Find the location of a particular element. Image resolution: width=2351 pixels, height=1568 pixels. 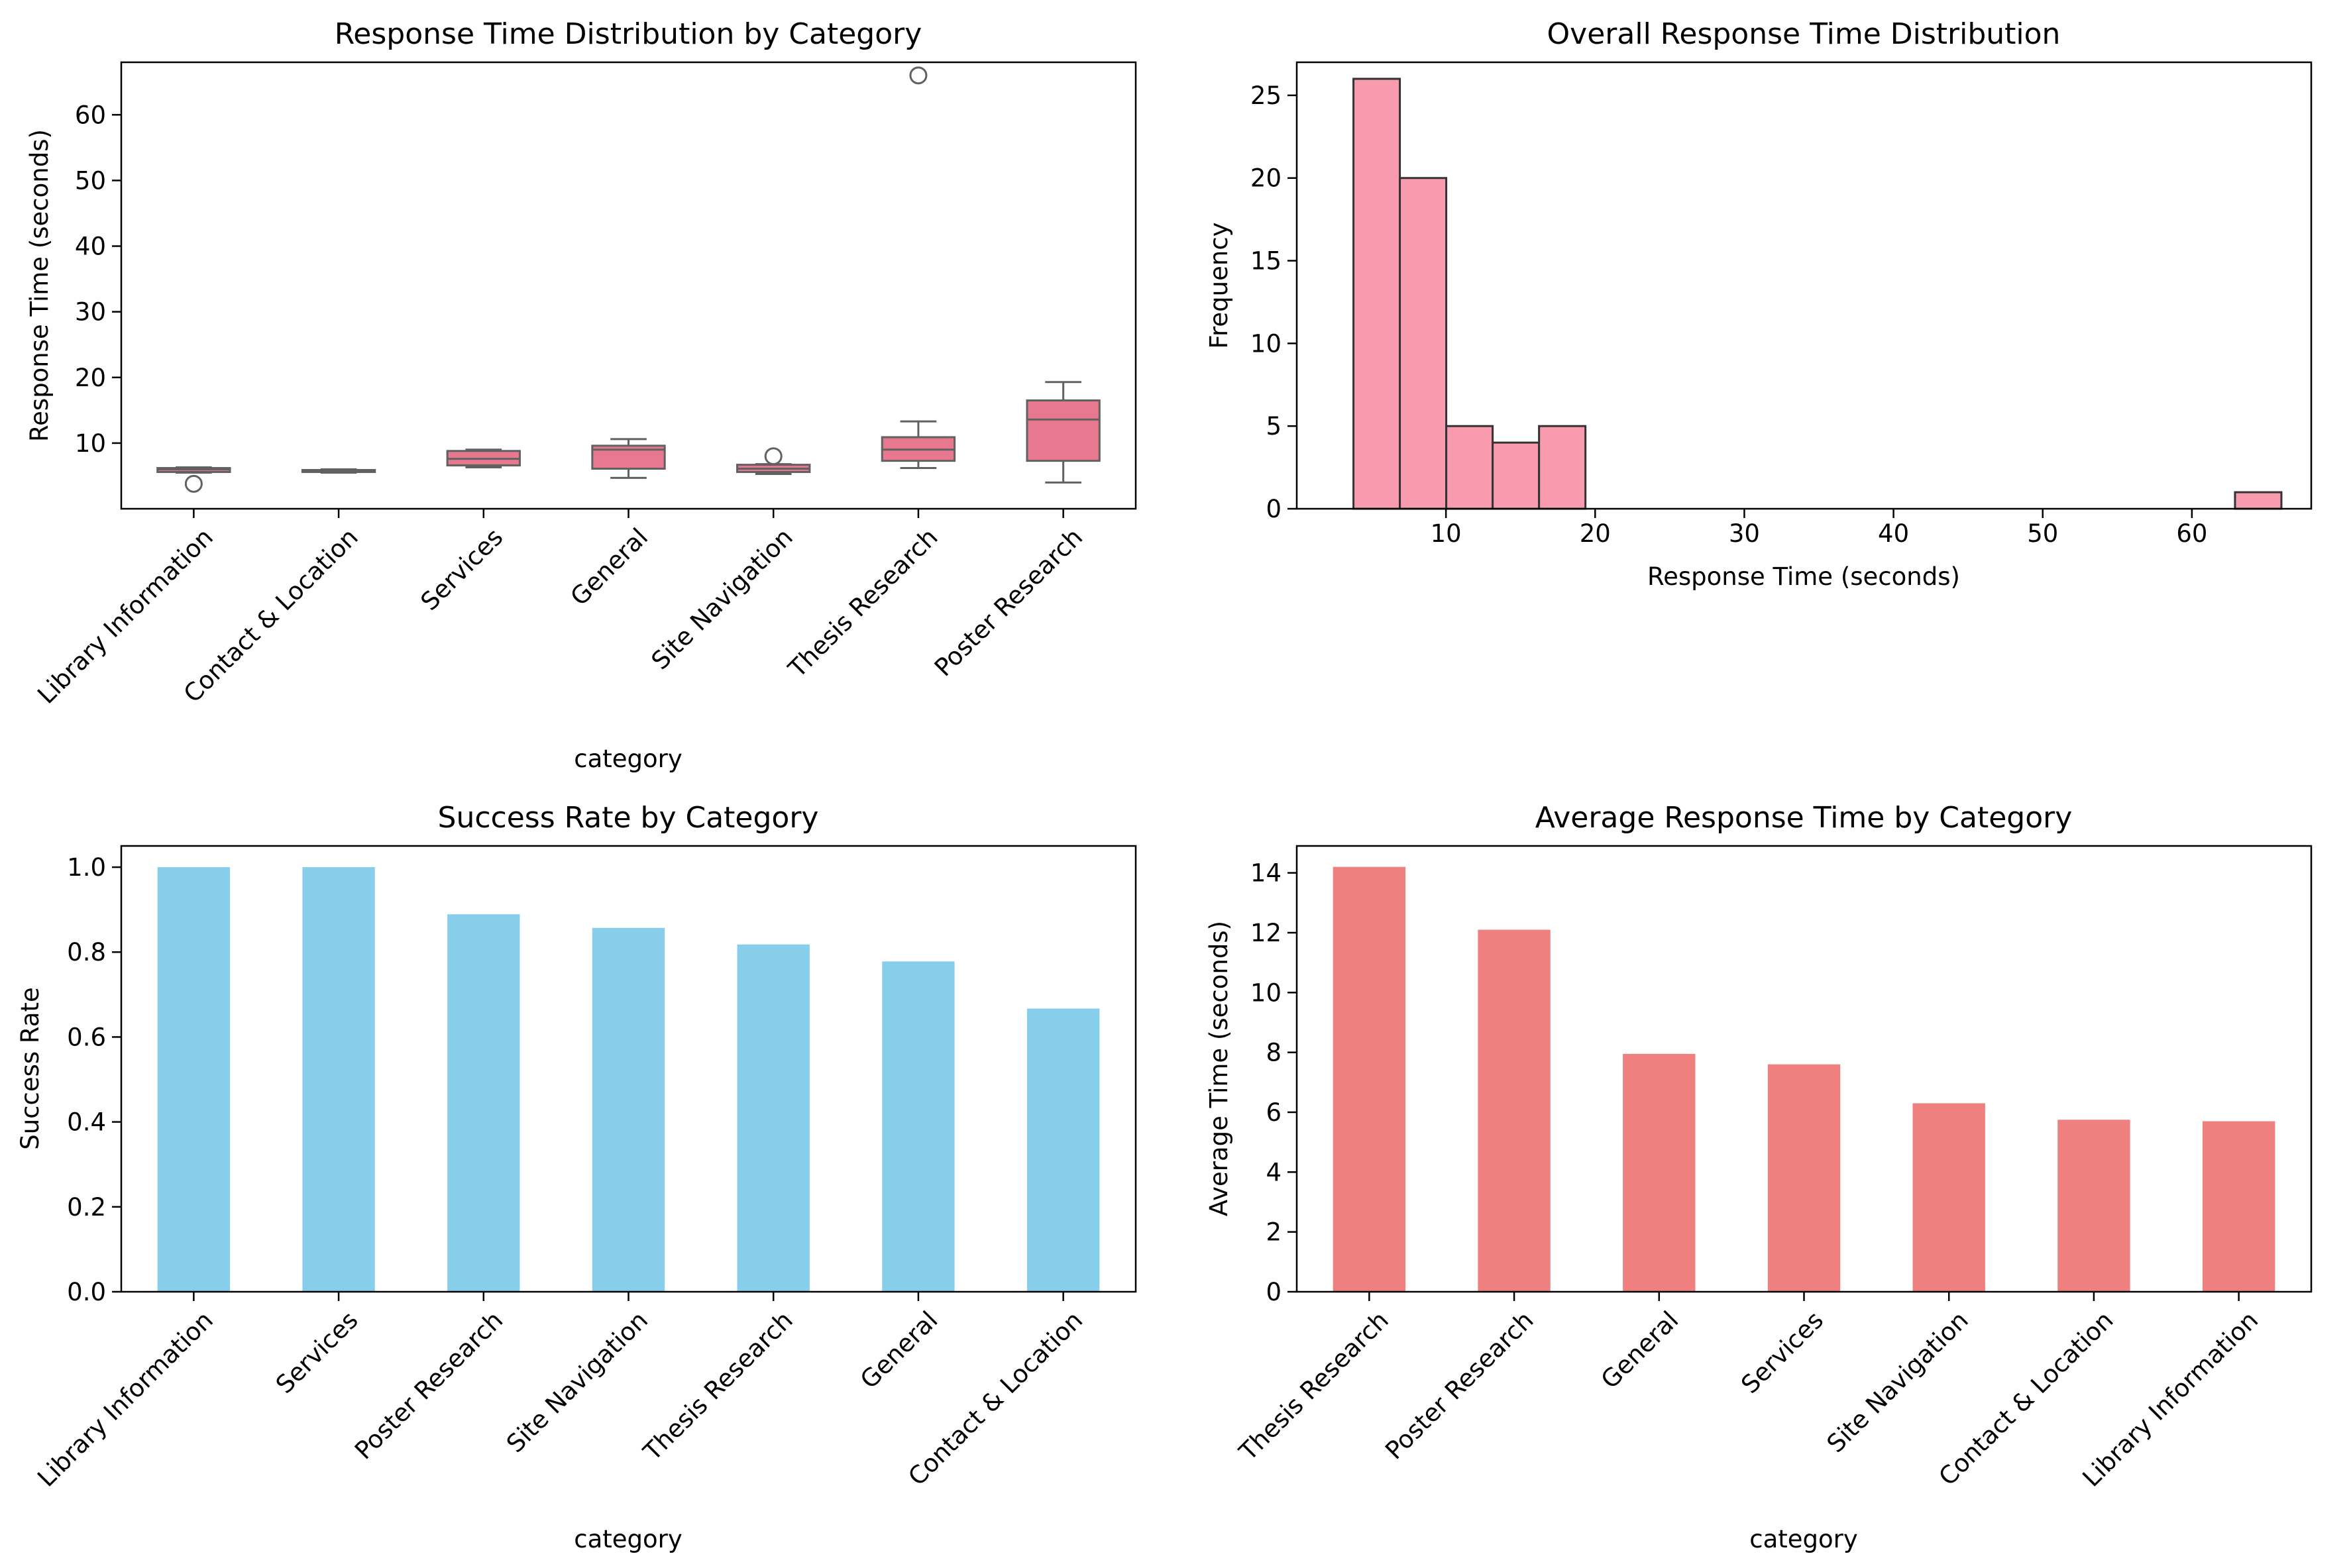

success-rate-y-tick-label-0-8: 0.8 is located at coordinates (86, 952).